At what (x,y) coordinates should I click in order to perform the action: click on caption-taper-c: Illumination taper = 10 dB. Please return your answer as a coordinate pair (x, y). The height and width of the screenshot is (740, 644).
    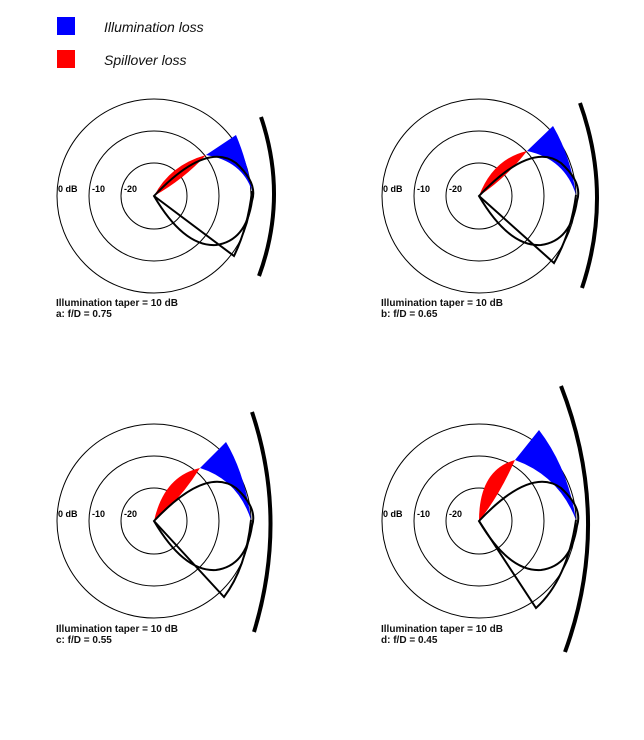
    Looking at the image, I should click on (117, 629).